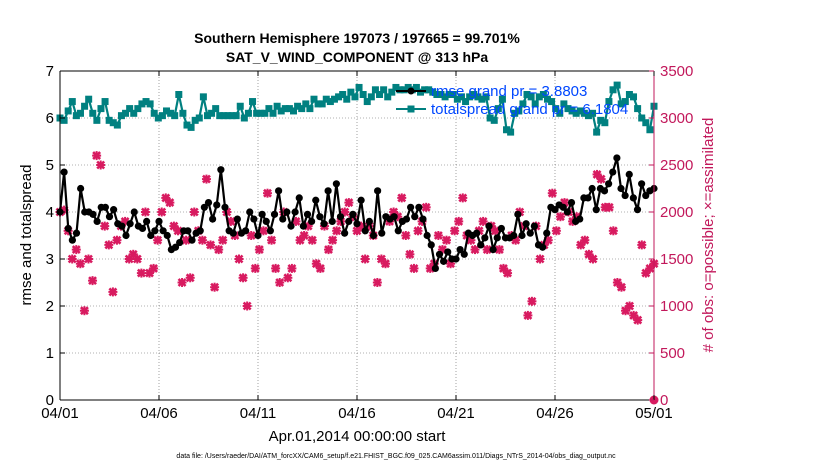  What do you see at coordinates (50, 400) in the screenshot?
I see `y-tick-label: 0` at bounding box center [50, 400].